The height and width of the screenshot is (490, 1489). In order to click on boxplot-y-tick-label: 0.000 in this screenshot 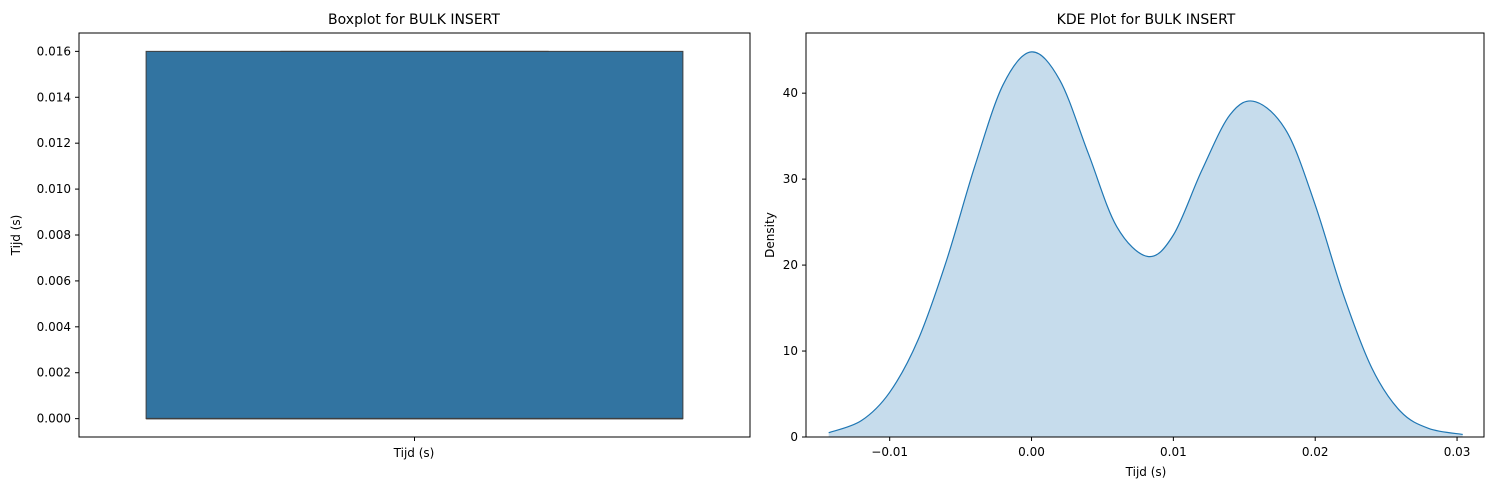, I will do `click(54, 419)`.